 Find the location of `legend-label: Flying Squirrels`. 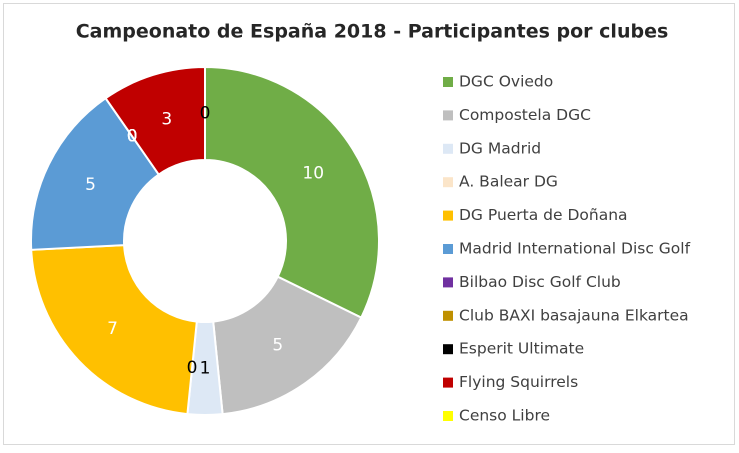

legend-label: Flying Squirrels is located at coordinates (518, 382).